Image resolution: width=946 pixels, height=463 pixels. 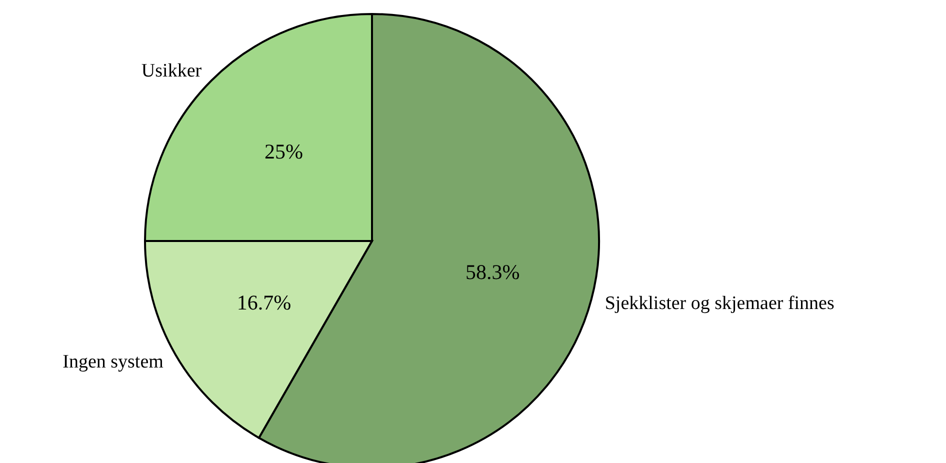 I want to click on data-label: 16.7%, so click(x=264, y=302).